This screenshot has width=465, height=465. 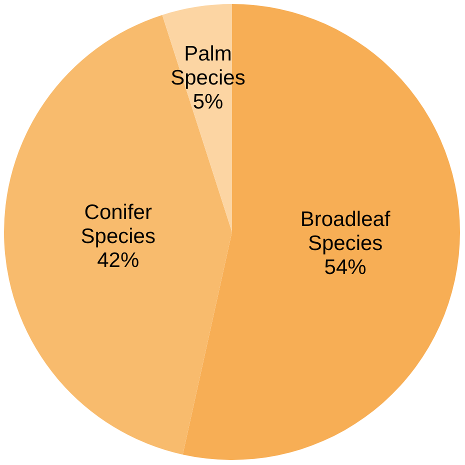 I want to click on slice-label: Conifer Species, so click(x=118, y=224).